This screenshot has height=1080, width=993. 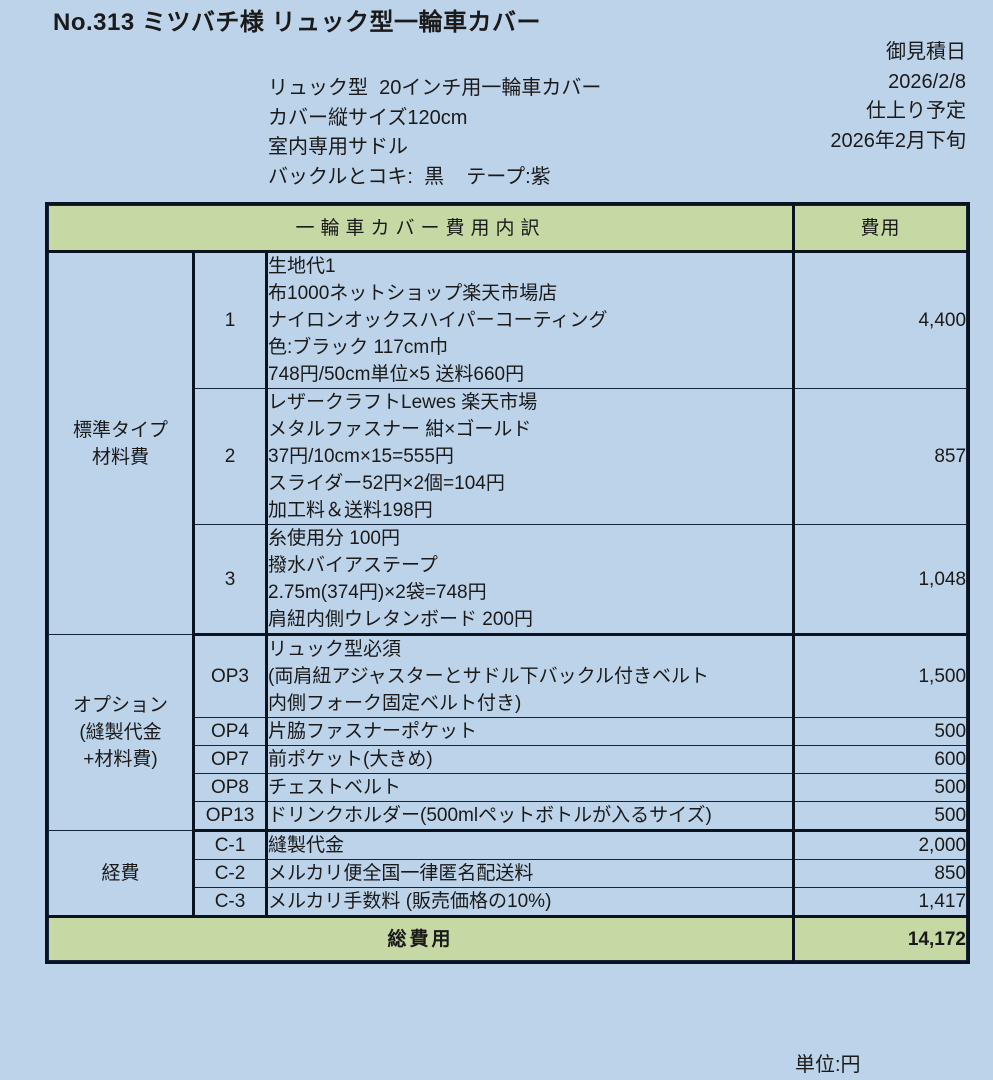 I want to click on table-row: OP13 ドリンクホルダー(500mlペットボトルが入るサイズ) 500, so click(x=508, y=816).